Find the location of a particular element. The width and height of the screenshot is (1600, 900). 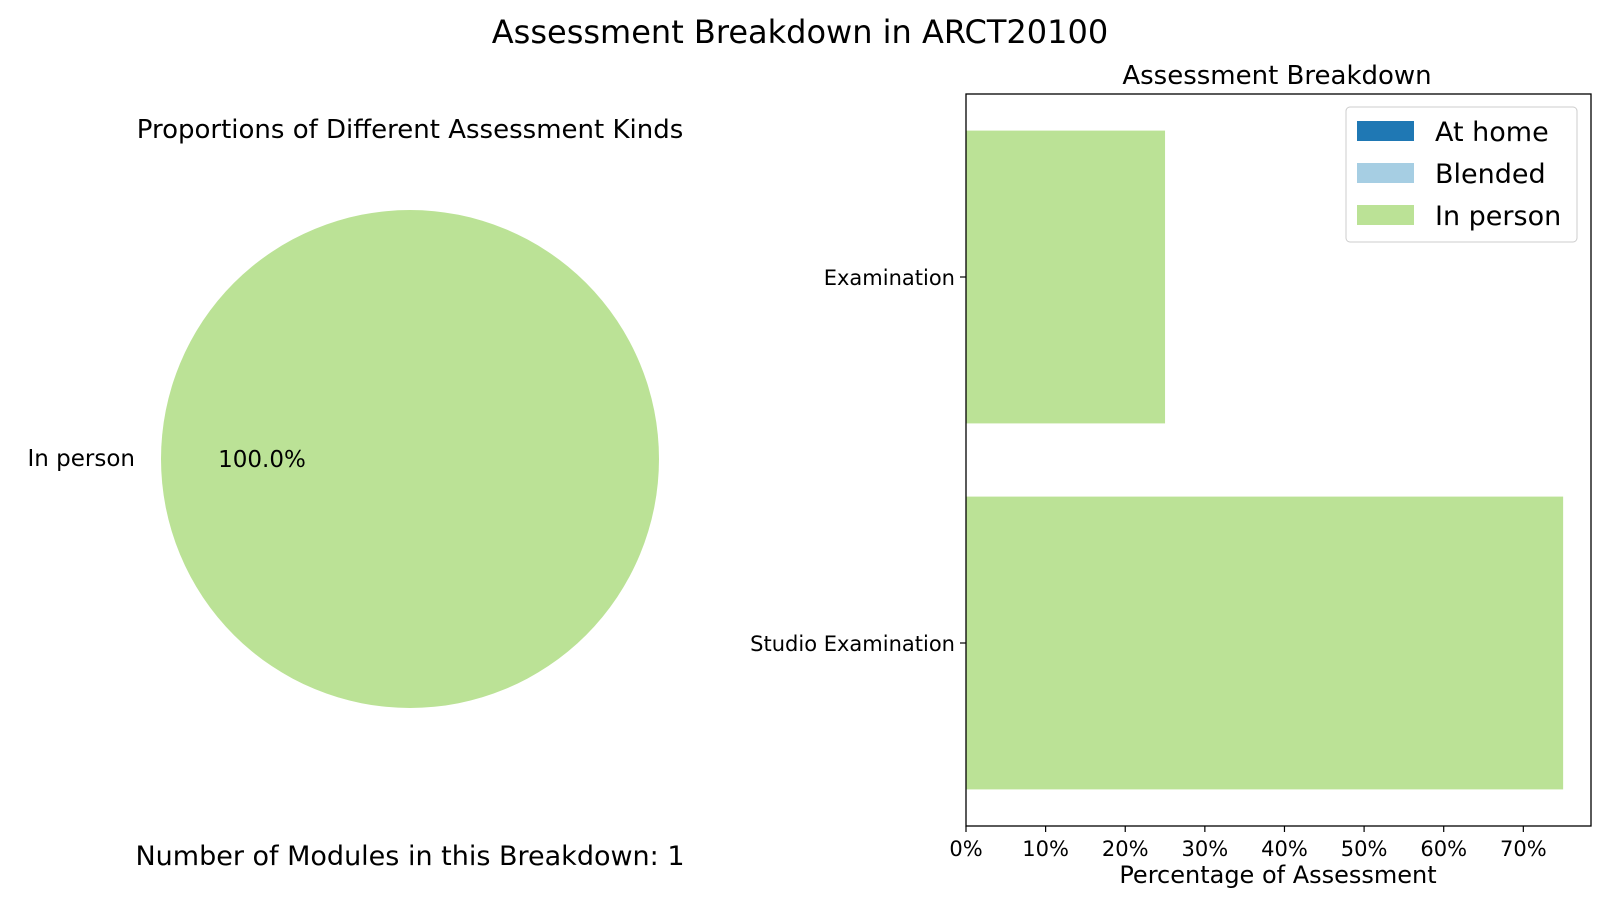

pie-value-label: 100.0% is located at coordinates (262, 460).